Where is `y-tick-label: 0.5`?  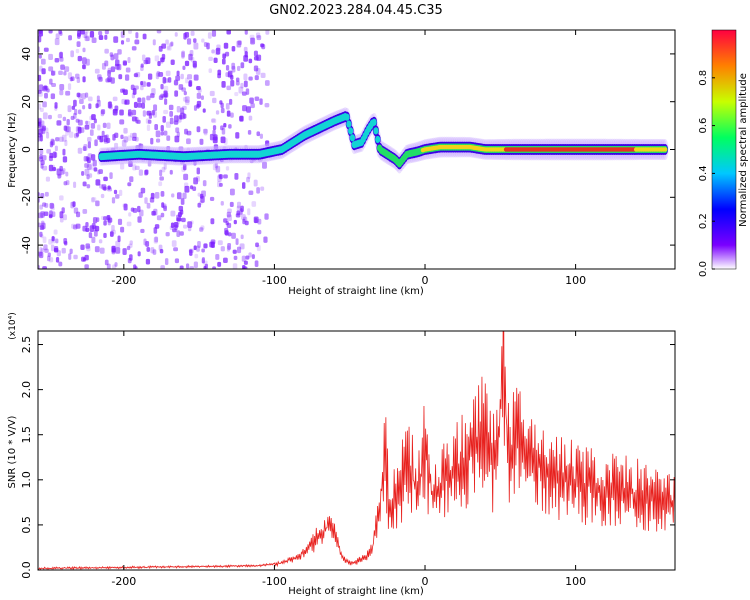
y-tick-label: 0.5 is located at coordinates (26, 525).